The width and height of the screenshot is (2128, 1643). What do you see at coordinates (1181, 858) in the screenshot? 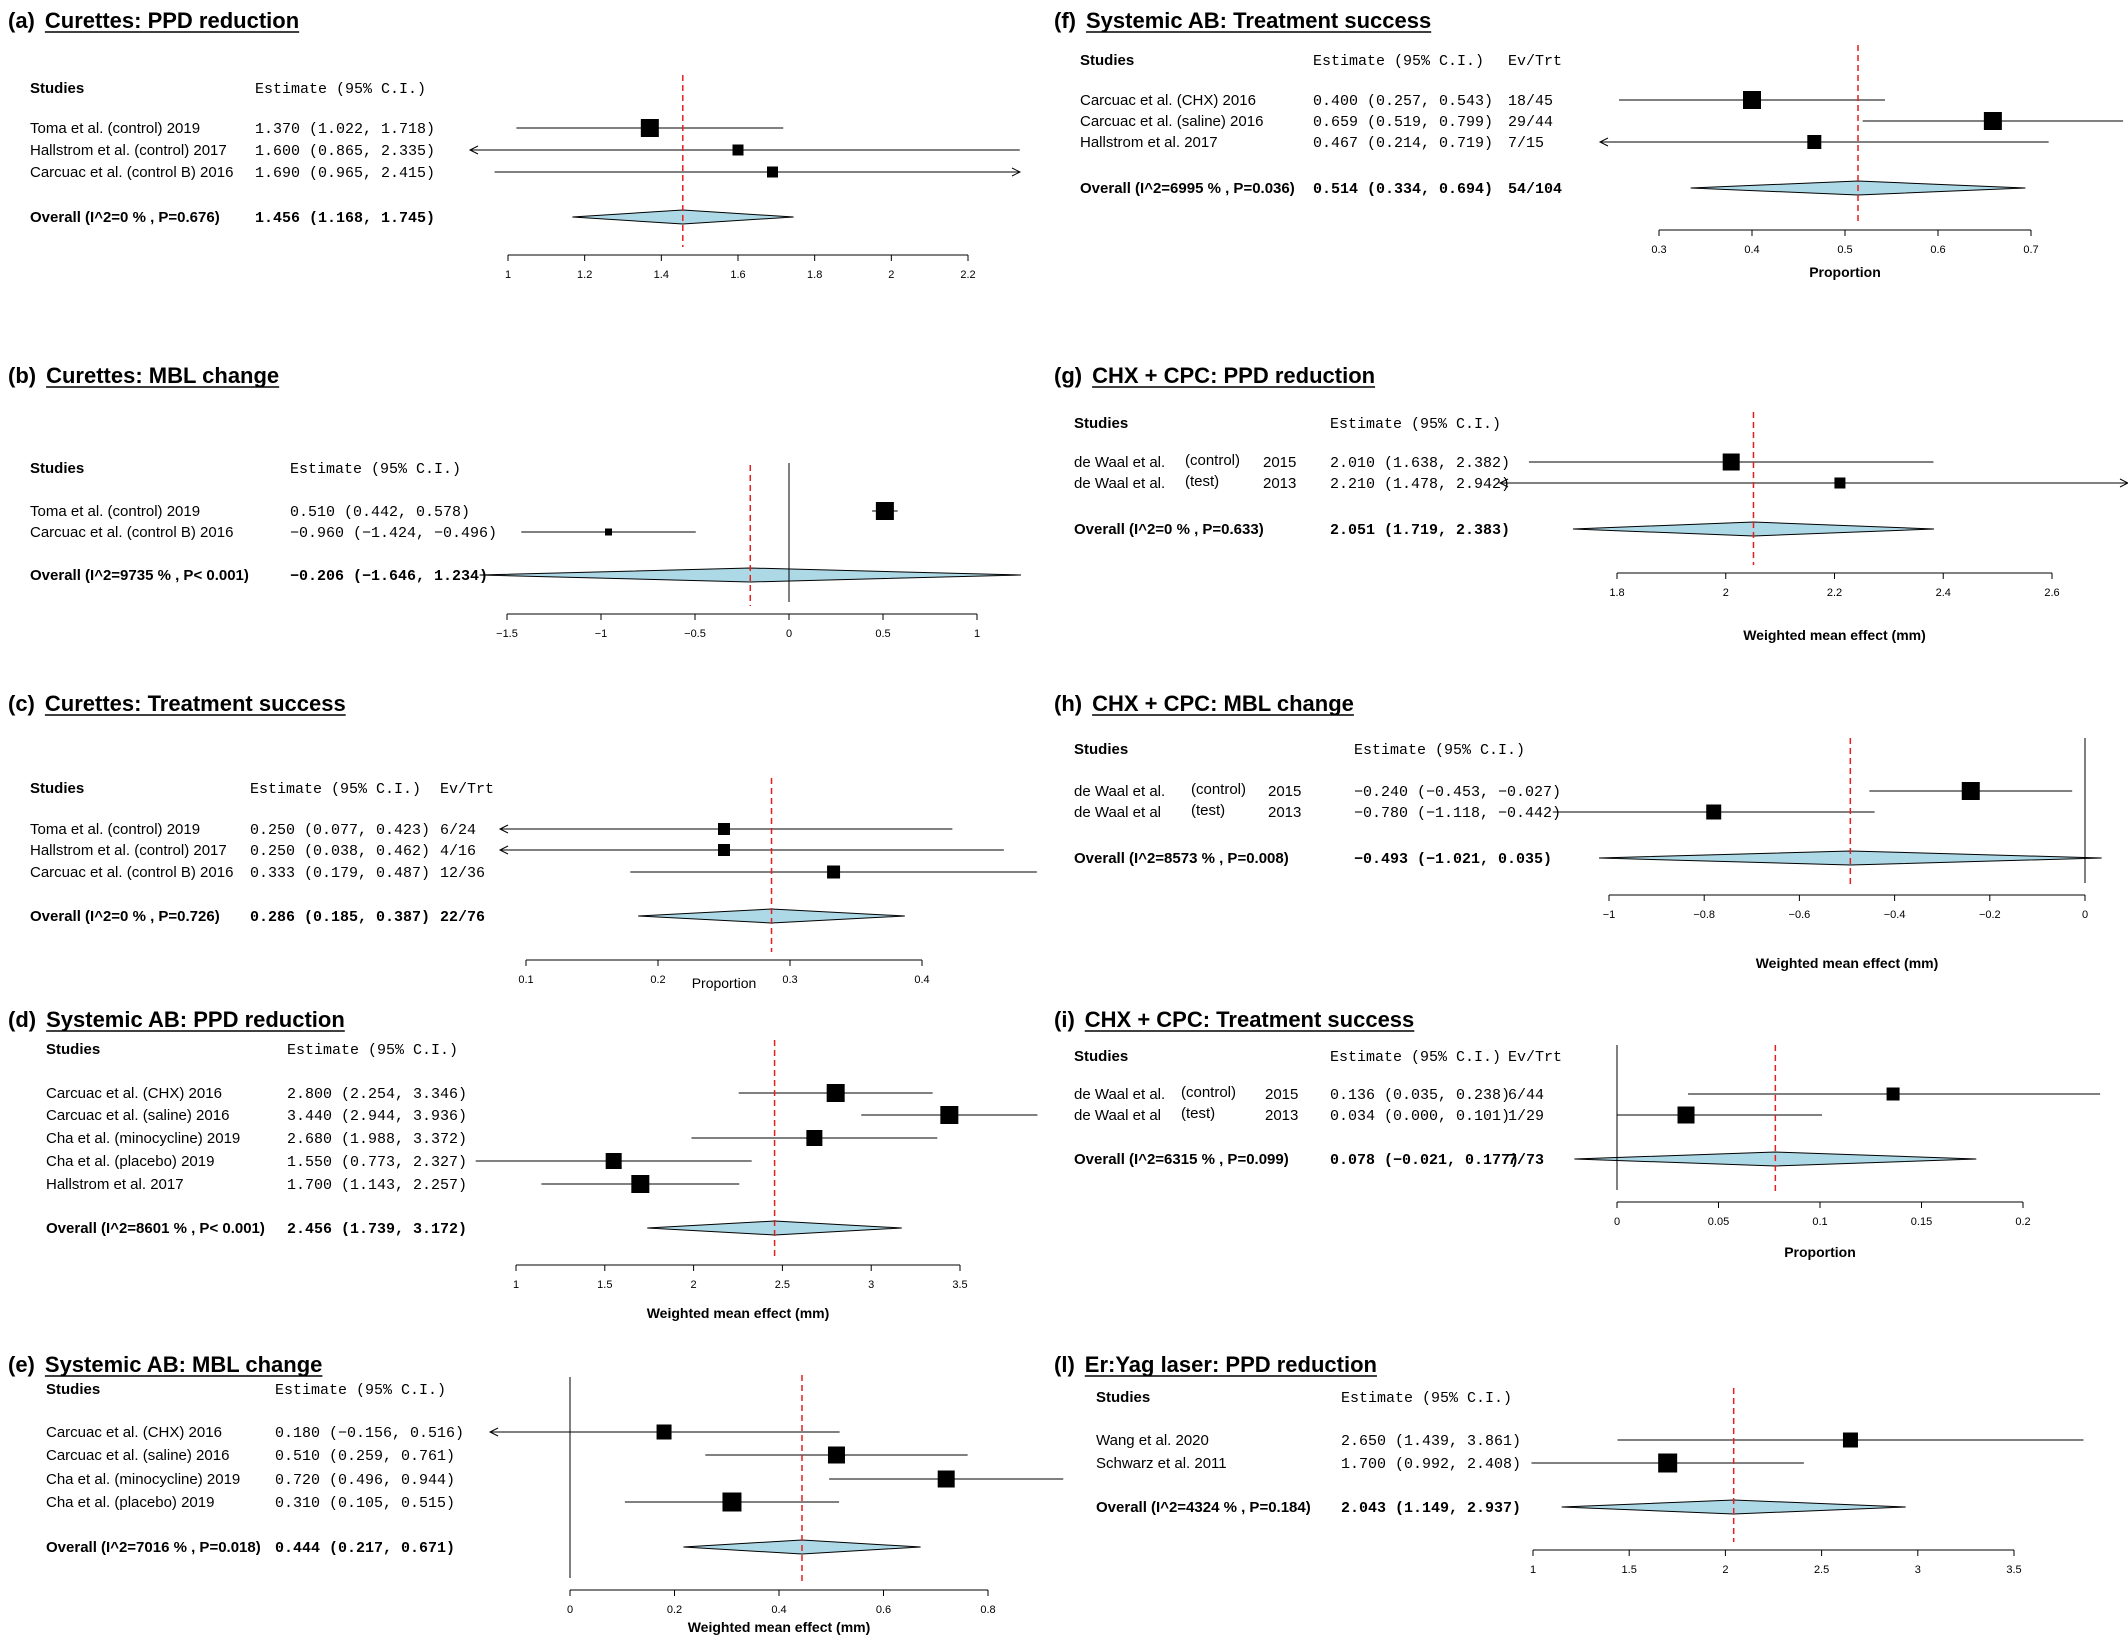
I see `overall-label: Overall (I^2=8573 % , P=0.008)` at bounding box center [1181, 858].